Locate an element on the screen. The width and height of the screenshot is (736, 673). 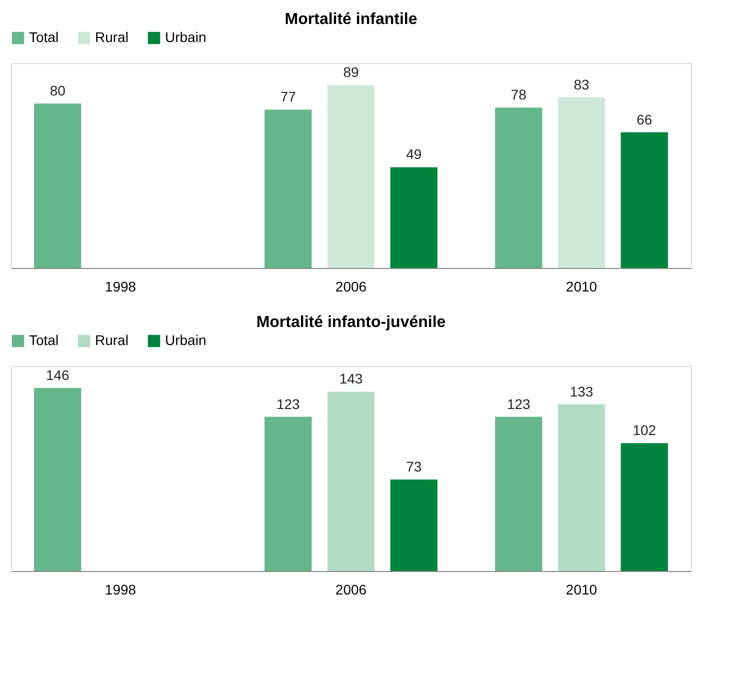
data-label: 73 is located at coordinates (414, 466).